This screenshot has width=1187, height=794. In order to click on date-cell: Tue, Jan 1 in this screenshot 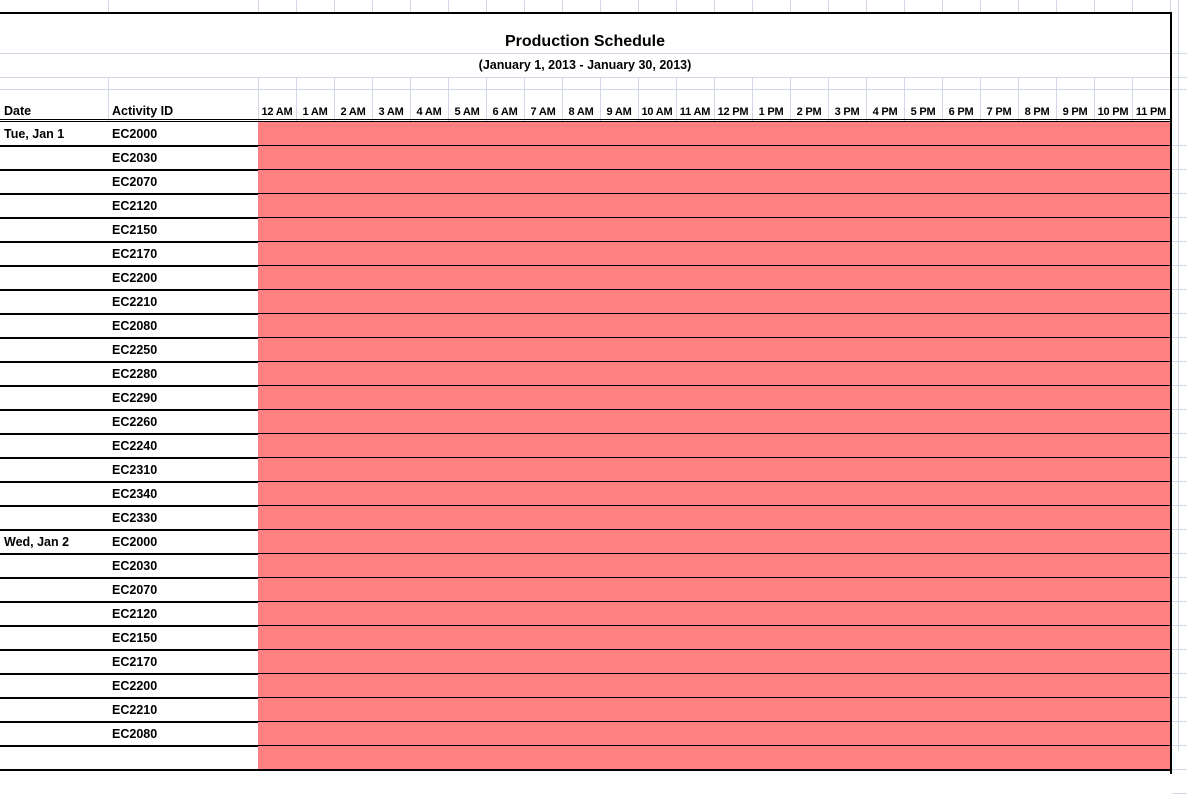, I will do `click(34, 134)`.